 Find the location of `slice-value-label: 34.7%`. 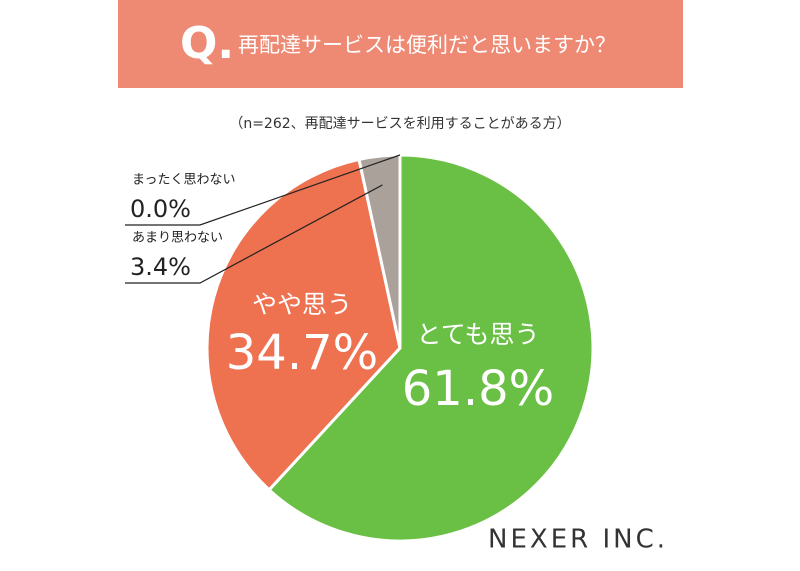

slice-value-label: 34.7% is located at coordinates (302, 353).